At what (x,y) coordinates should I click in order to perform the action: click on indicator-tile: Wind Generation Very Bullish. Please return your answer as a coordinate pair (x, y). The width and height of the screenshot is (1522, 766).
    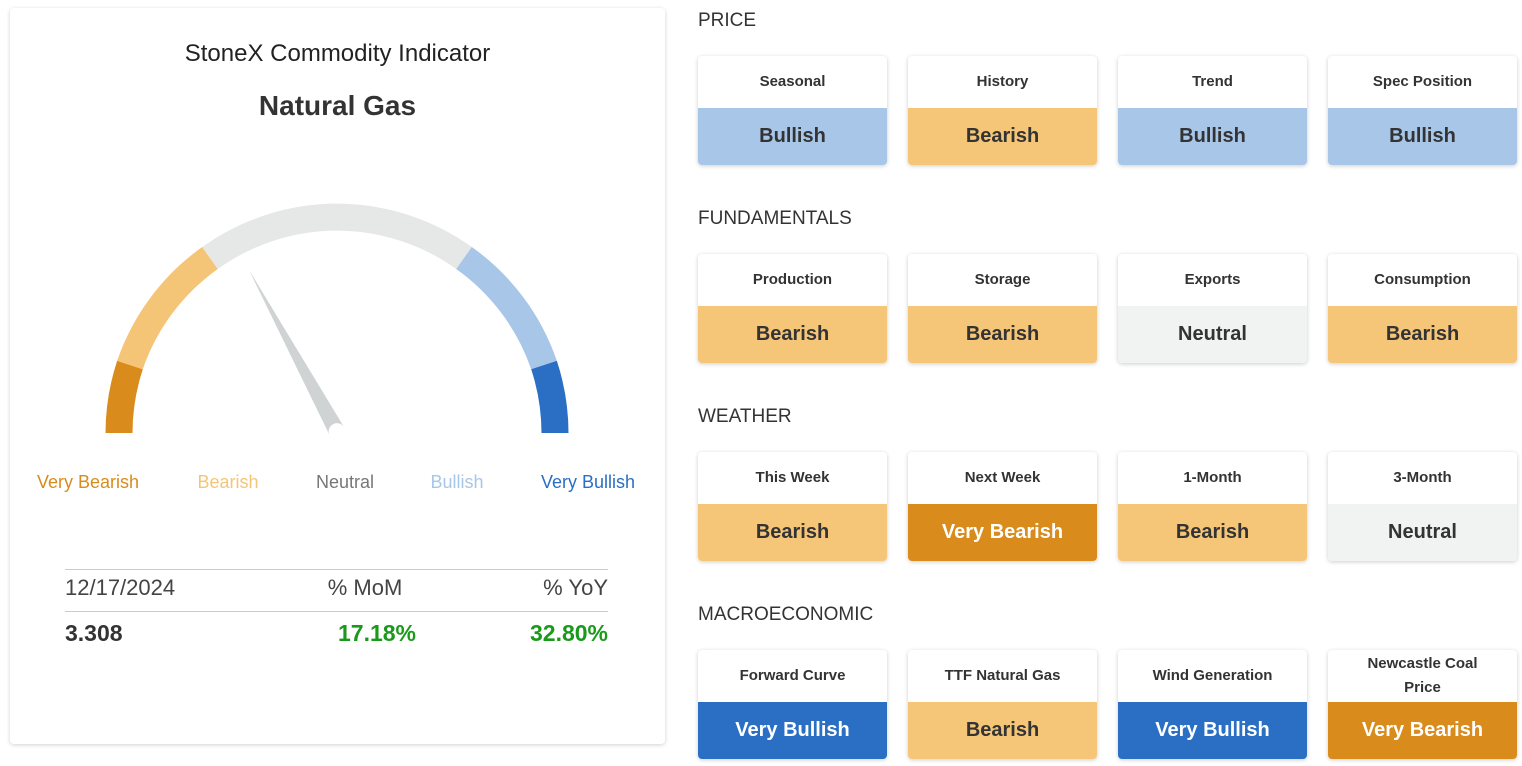
    Looking at the image, I should click on (1212, 704).